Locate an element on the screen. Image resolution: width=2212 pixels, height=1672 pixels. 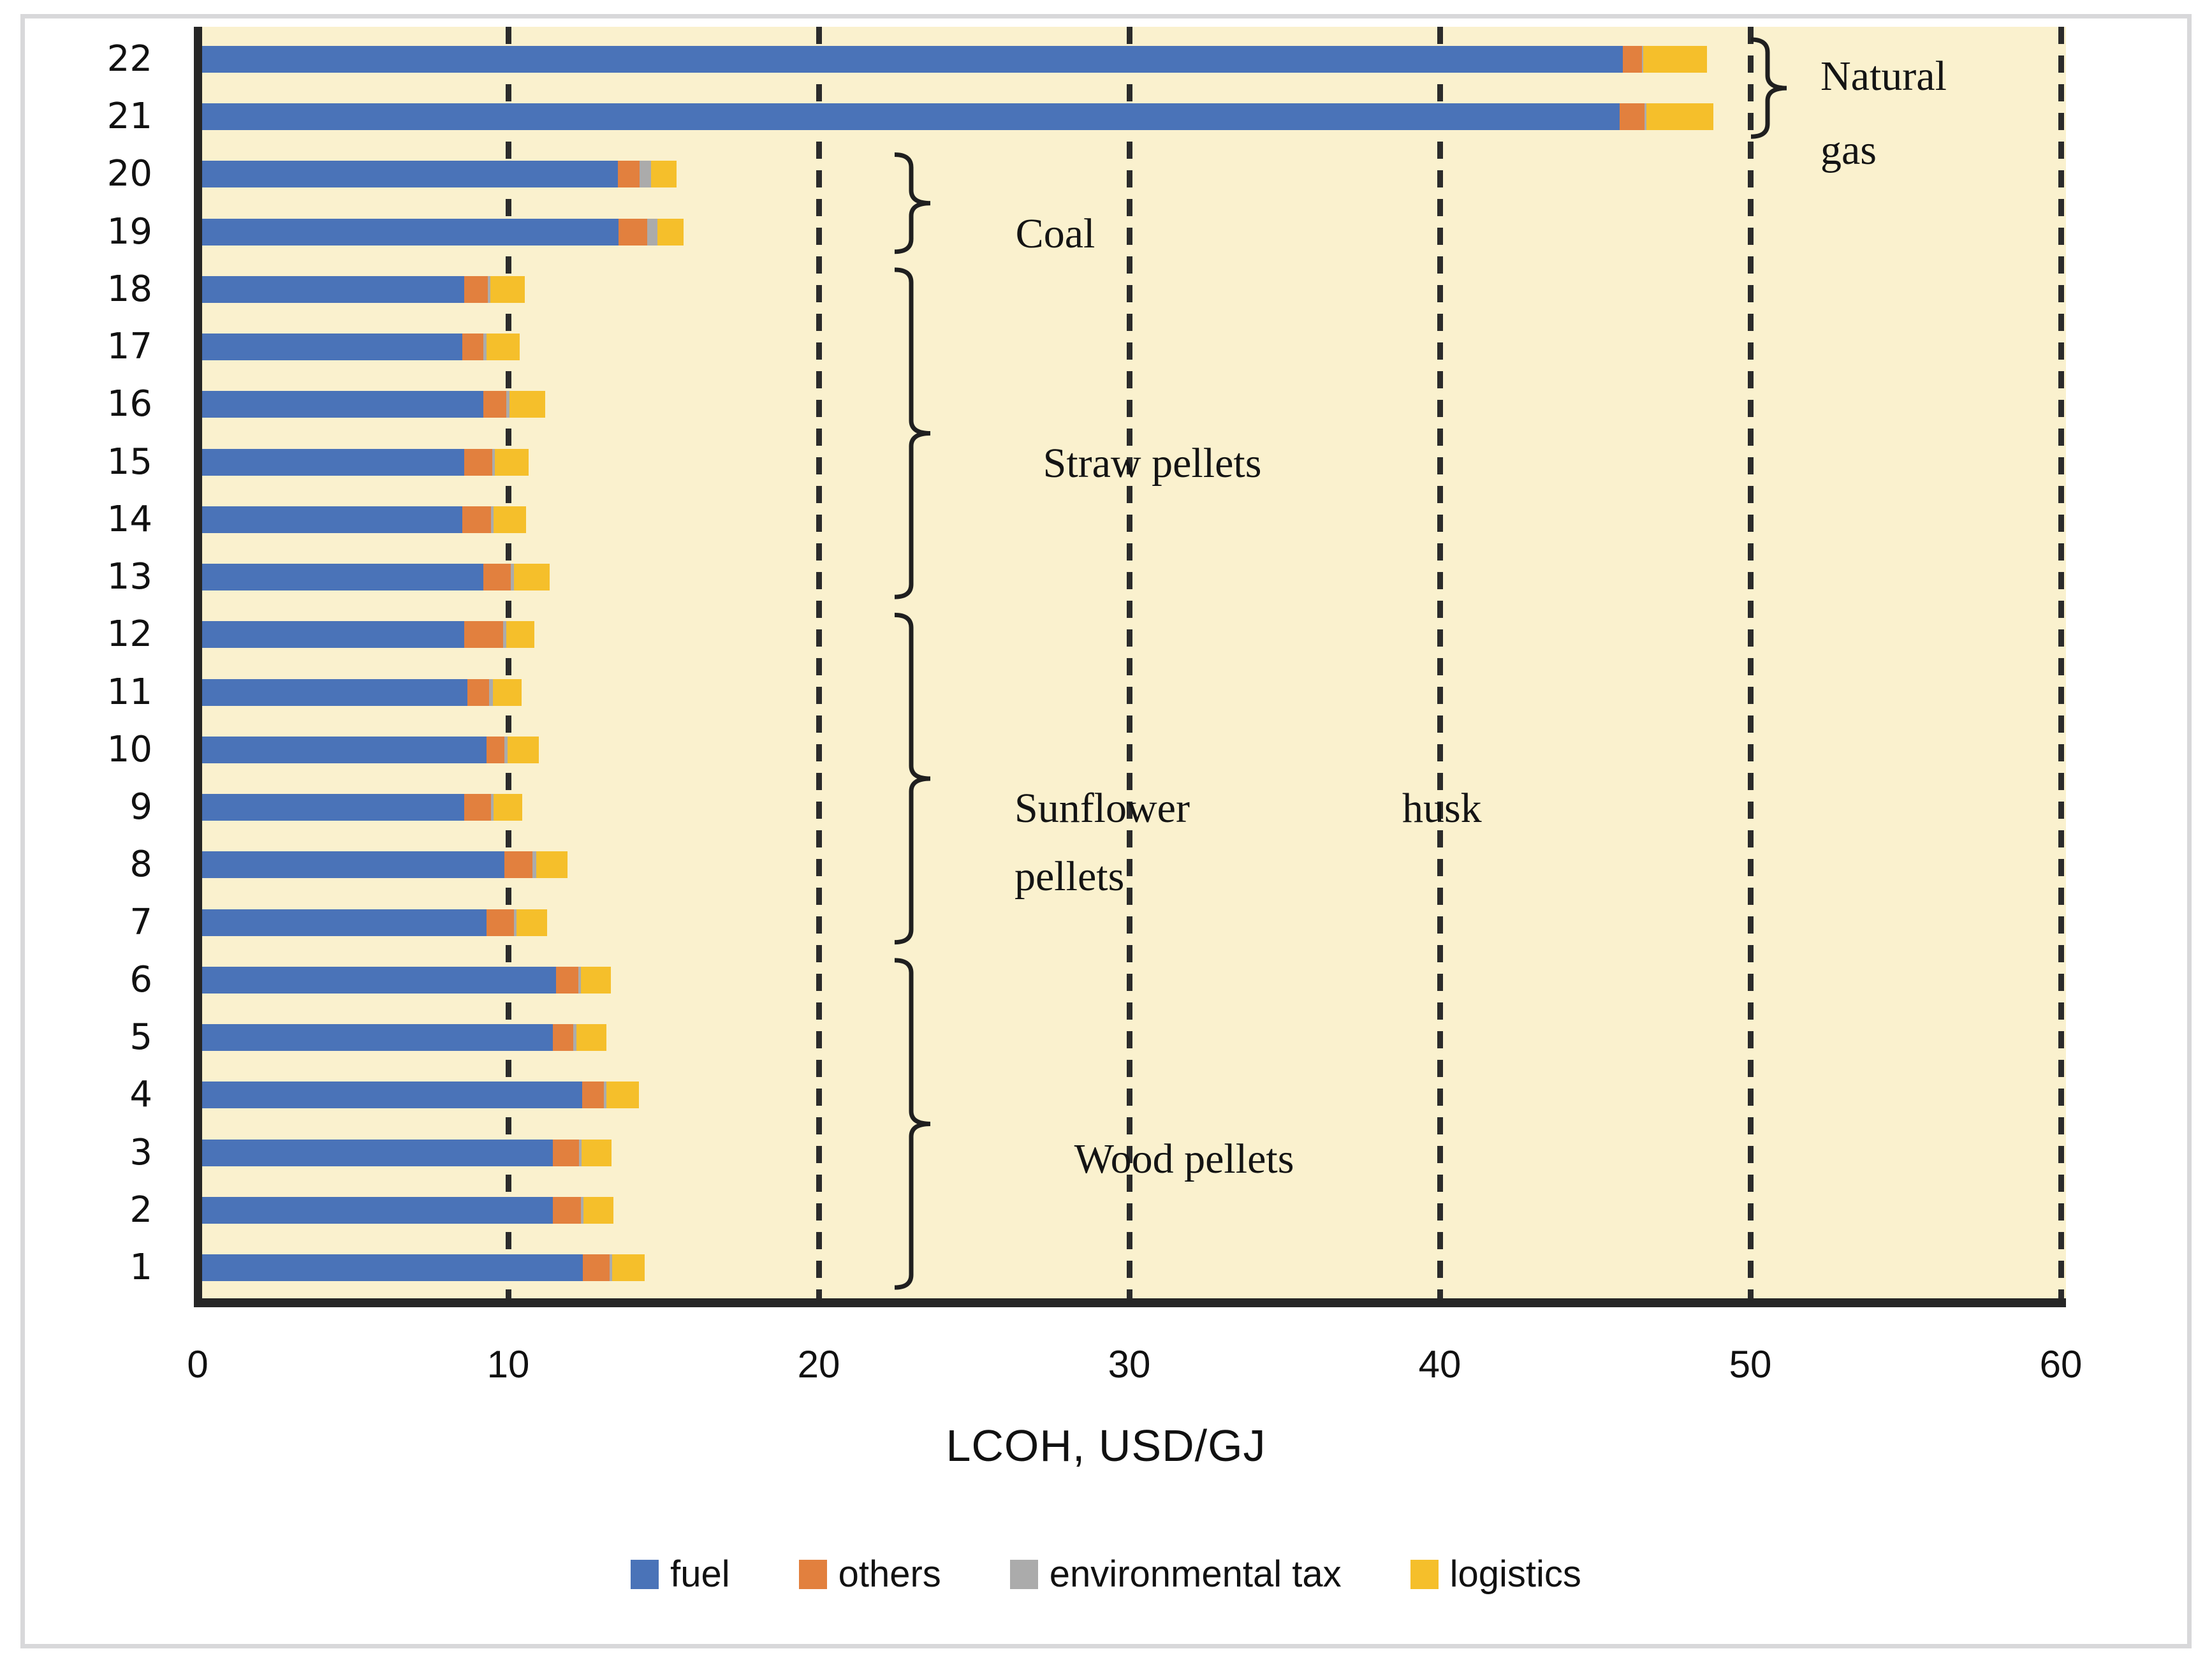
label-straw-pellets: Straw pellets is located at coordinates (1152, 463).